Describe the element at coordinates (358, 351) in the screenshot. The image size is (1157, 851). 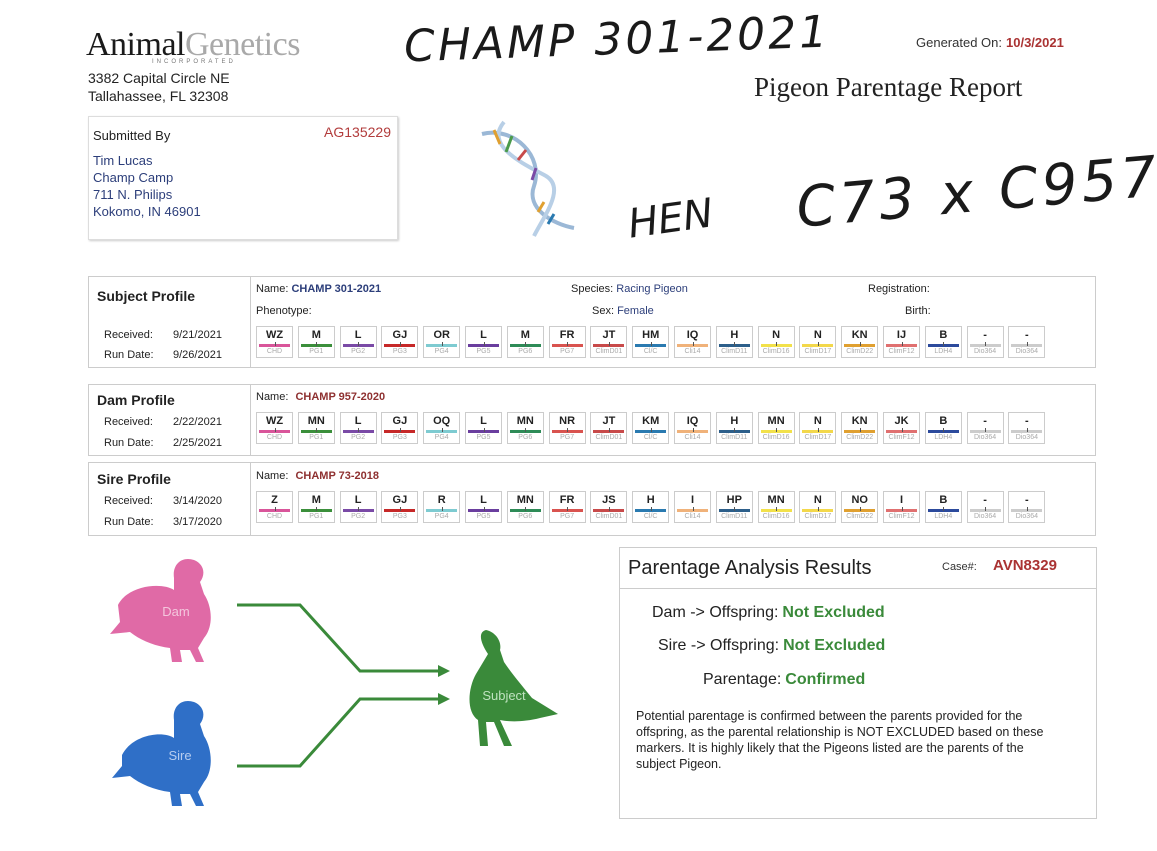
I see `marker-locus-name: PG2` at that location.